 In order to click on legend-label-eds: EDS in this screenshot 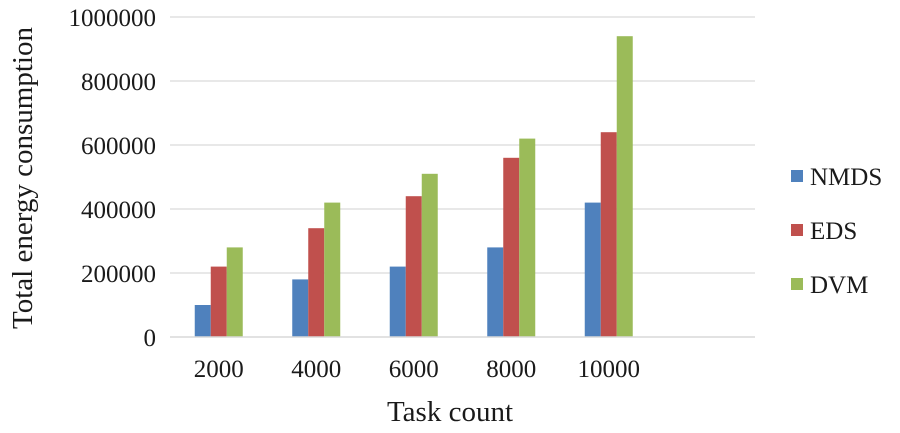, I will do `click(833, 231)`.